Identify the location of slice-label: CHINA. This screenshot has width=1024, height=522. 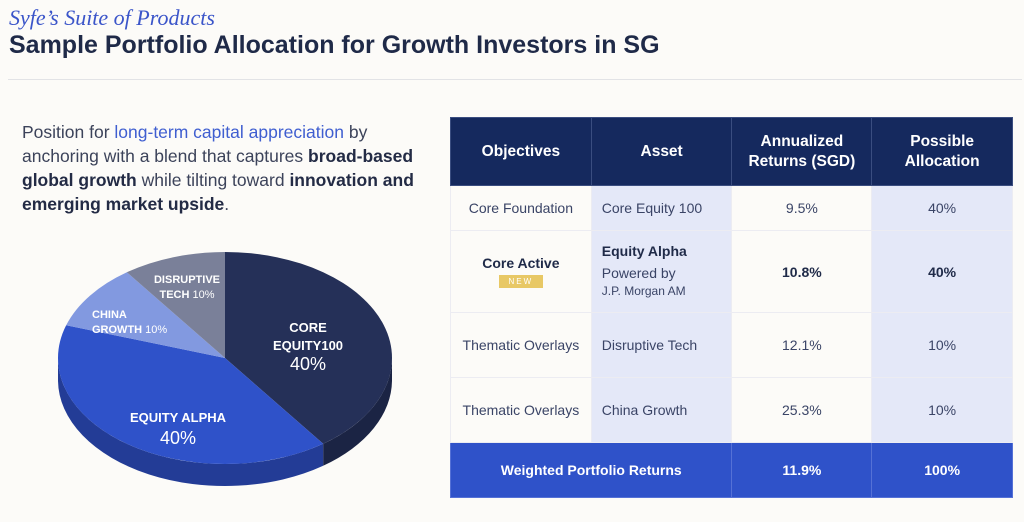
(109, 315).